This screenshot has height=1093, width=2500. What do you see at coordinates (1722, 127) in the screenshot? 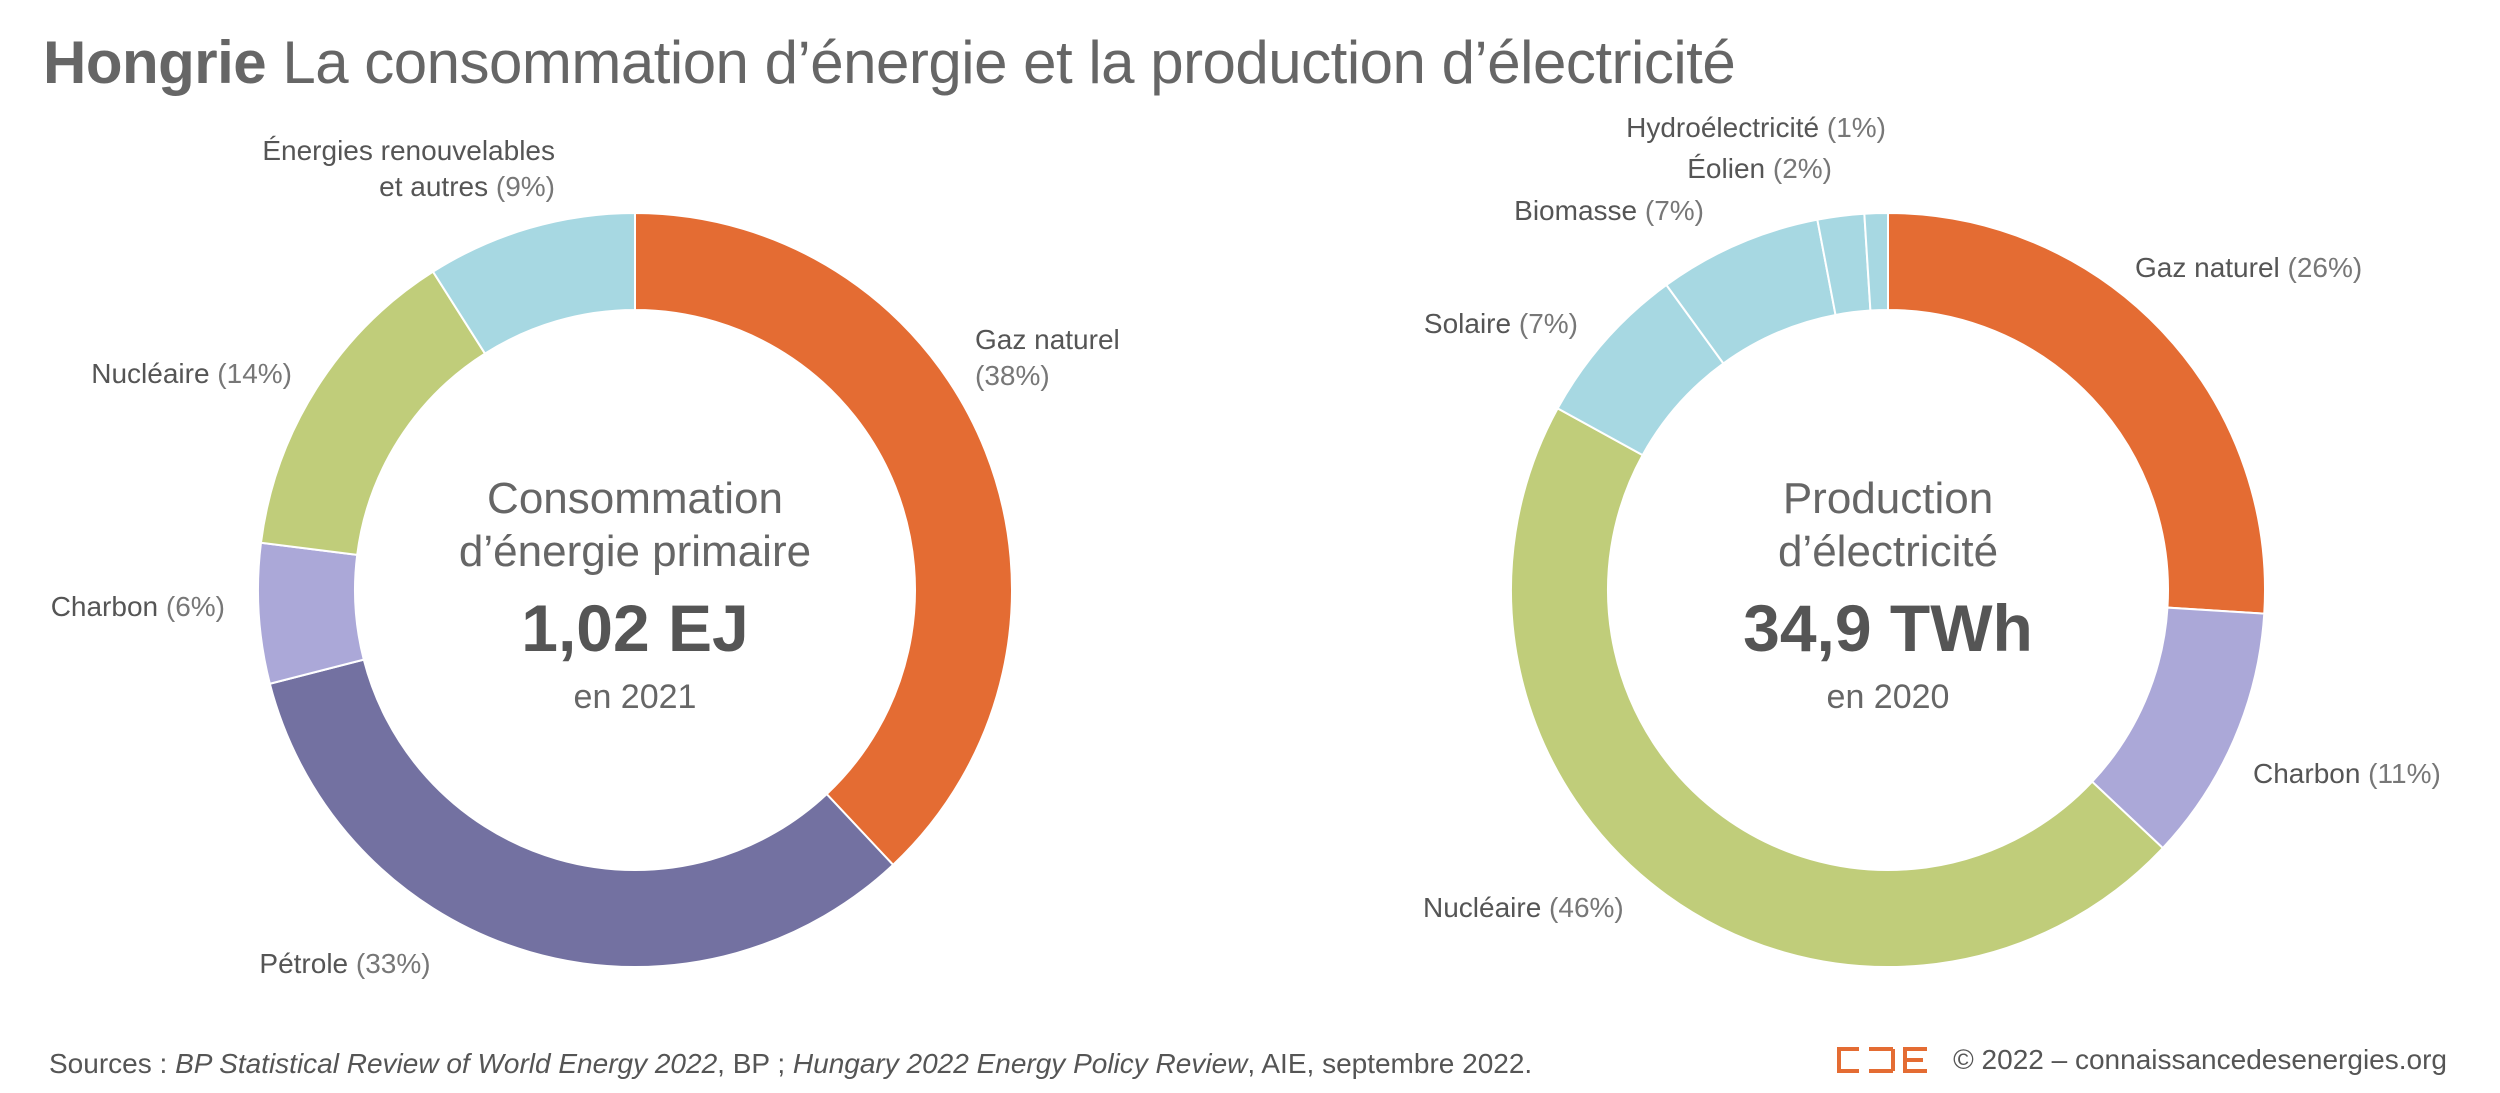
I see `label-text: Hydroélectricité` at bounding box center [1722, 127].